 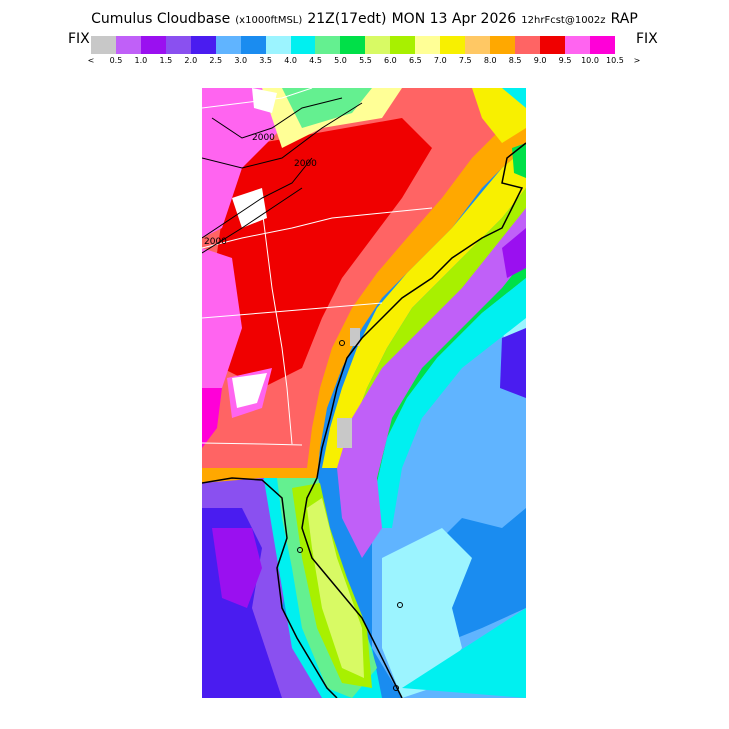 I want to click on legend-tick-label: 2.5, so click(x=216, y=60).